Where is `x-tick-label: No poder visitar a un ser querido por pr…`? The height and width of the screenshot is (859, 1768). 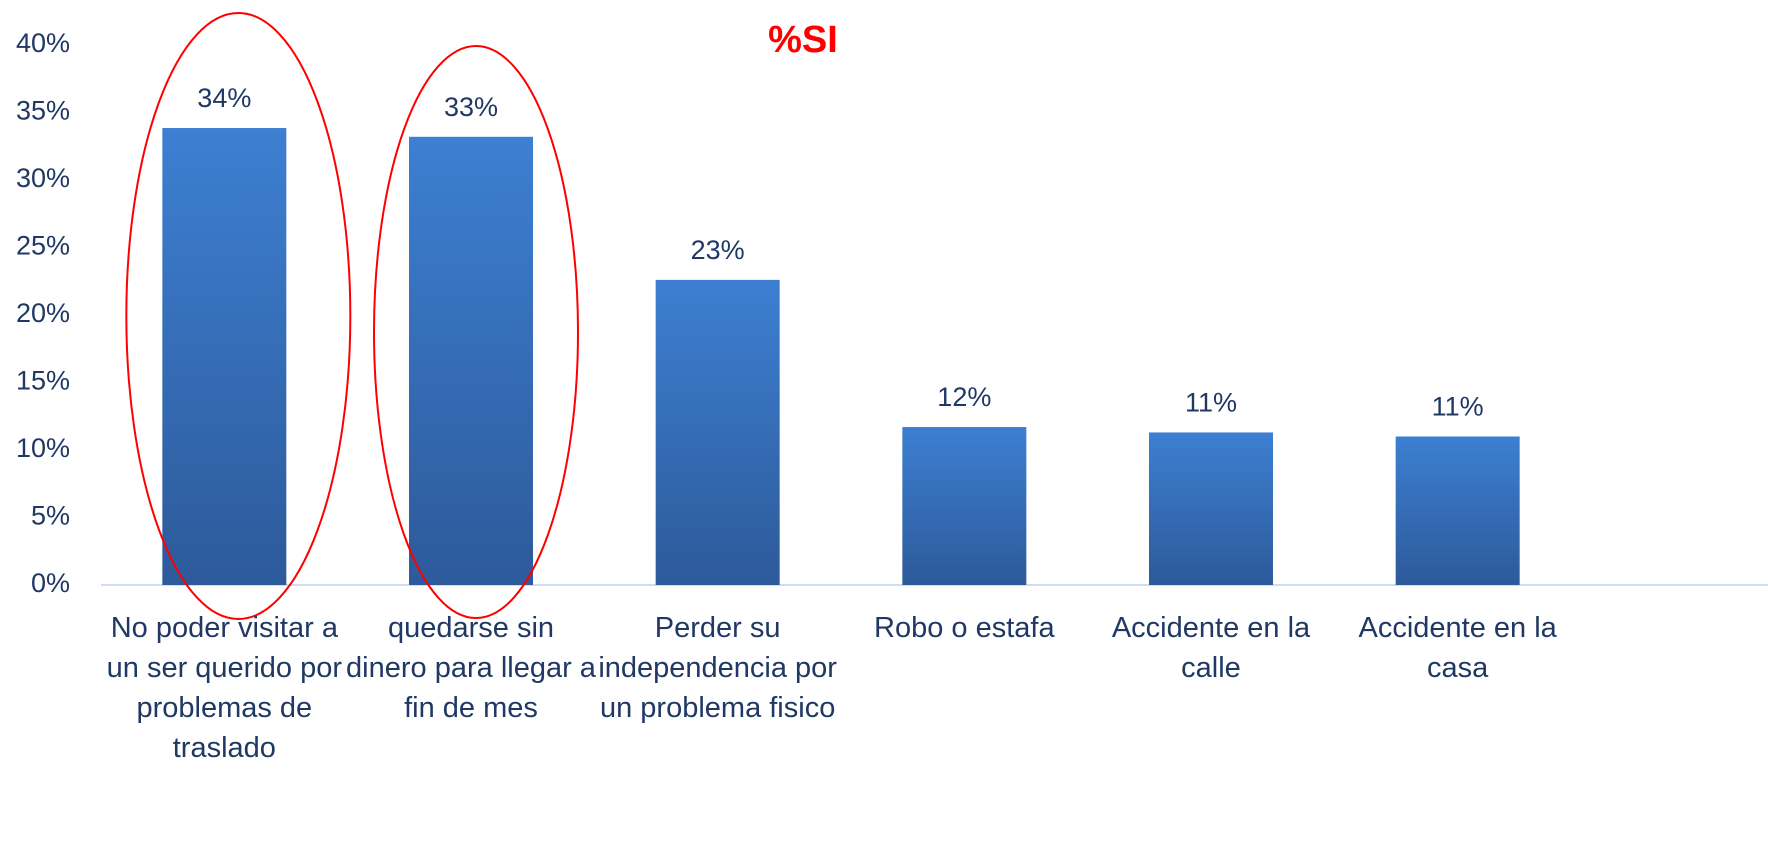 x-tick-label: No poder visitar a un ser querido por pr… is located at coordinates (224, 688).